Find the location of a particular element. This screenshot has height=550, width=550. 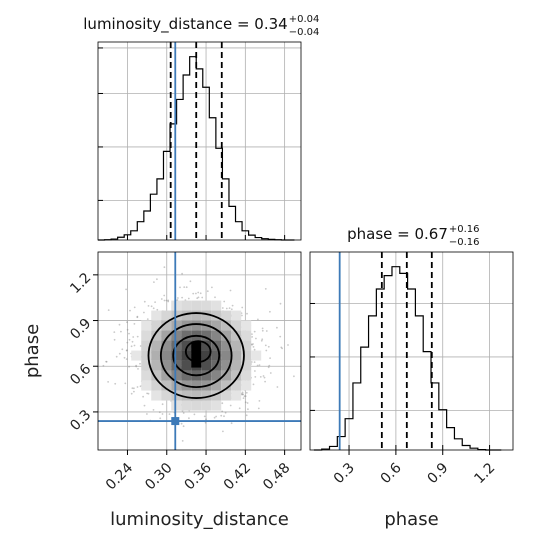

scatter-xtick-label-0: 0.24 is located at coordinates (119, 476).